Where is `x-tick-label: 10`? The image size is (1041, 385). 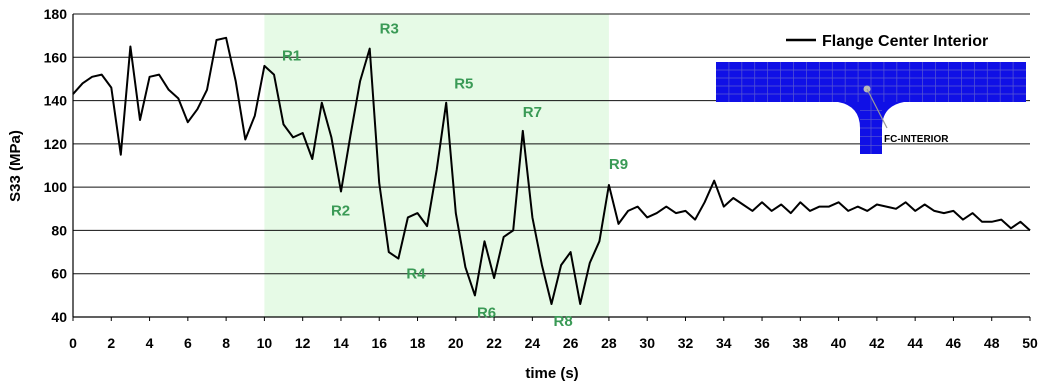 x-tick-label: 10 is located at coordinates (265, 343).